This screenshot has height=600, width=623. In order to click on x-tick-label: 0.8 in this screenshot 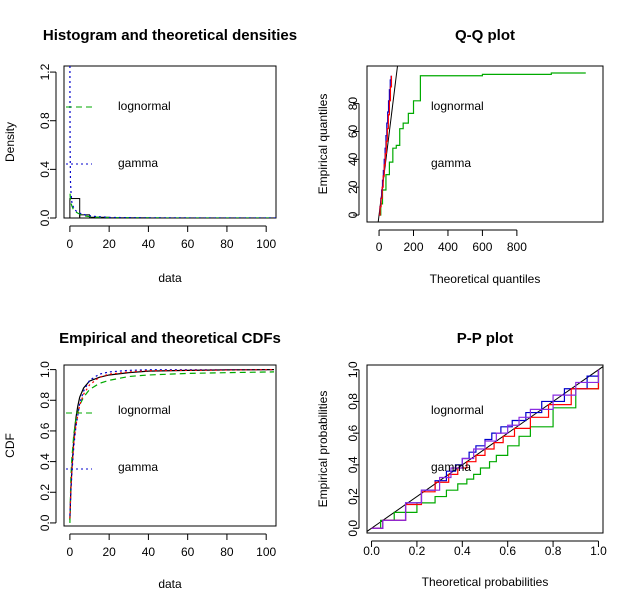, I will do `click(553, 551)`.